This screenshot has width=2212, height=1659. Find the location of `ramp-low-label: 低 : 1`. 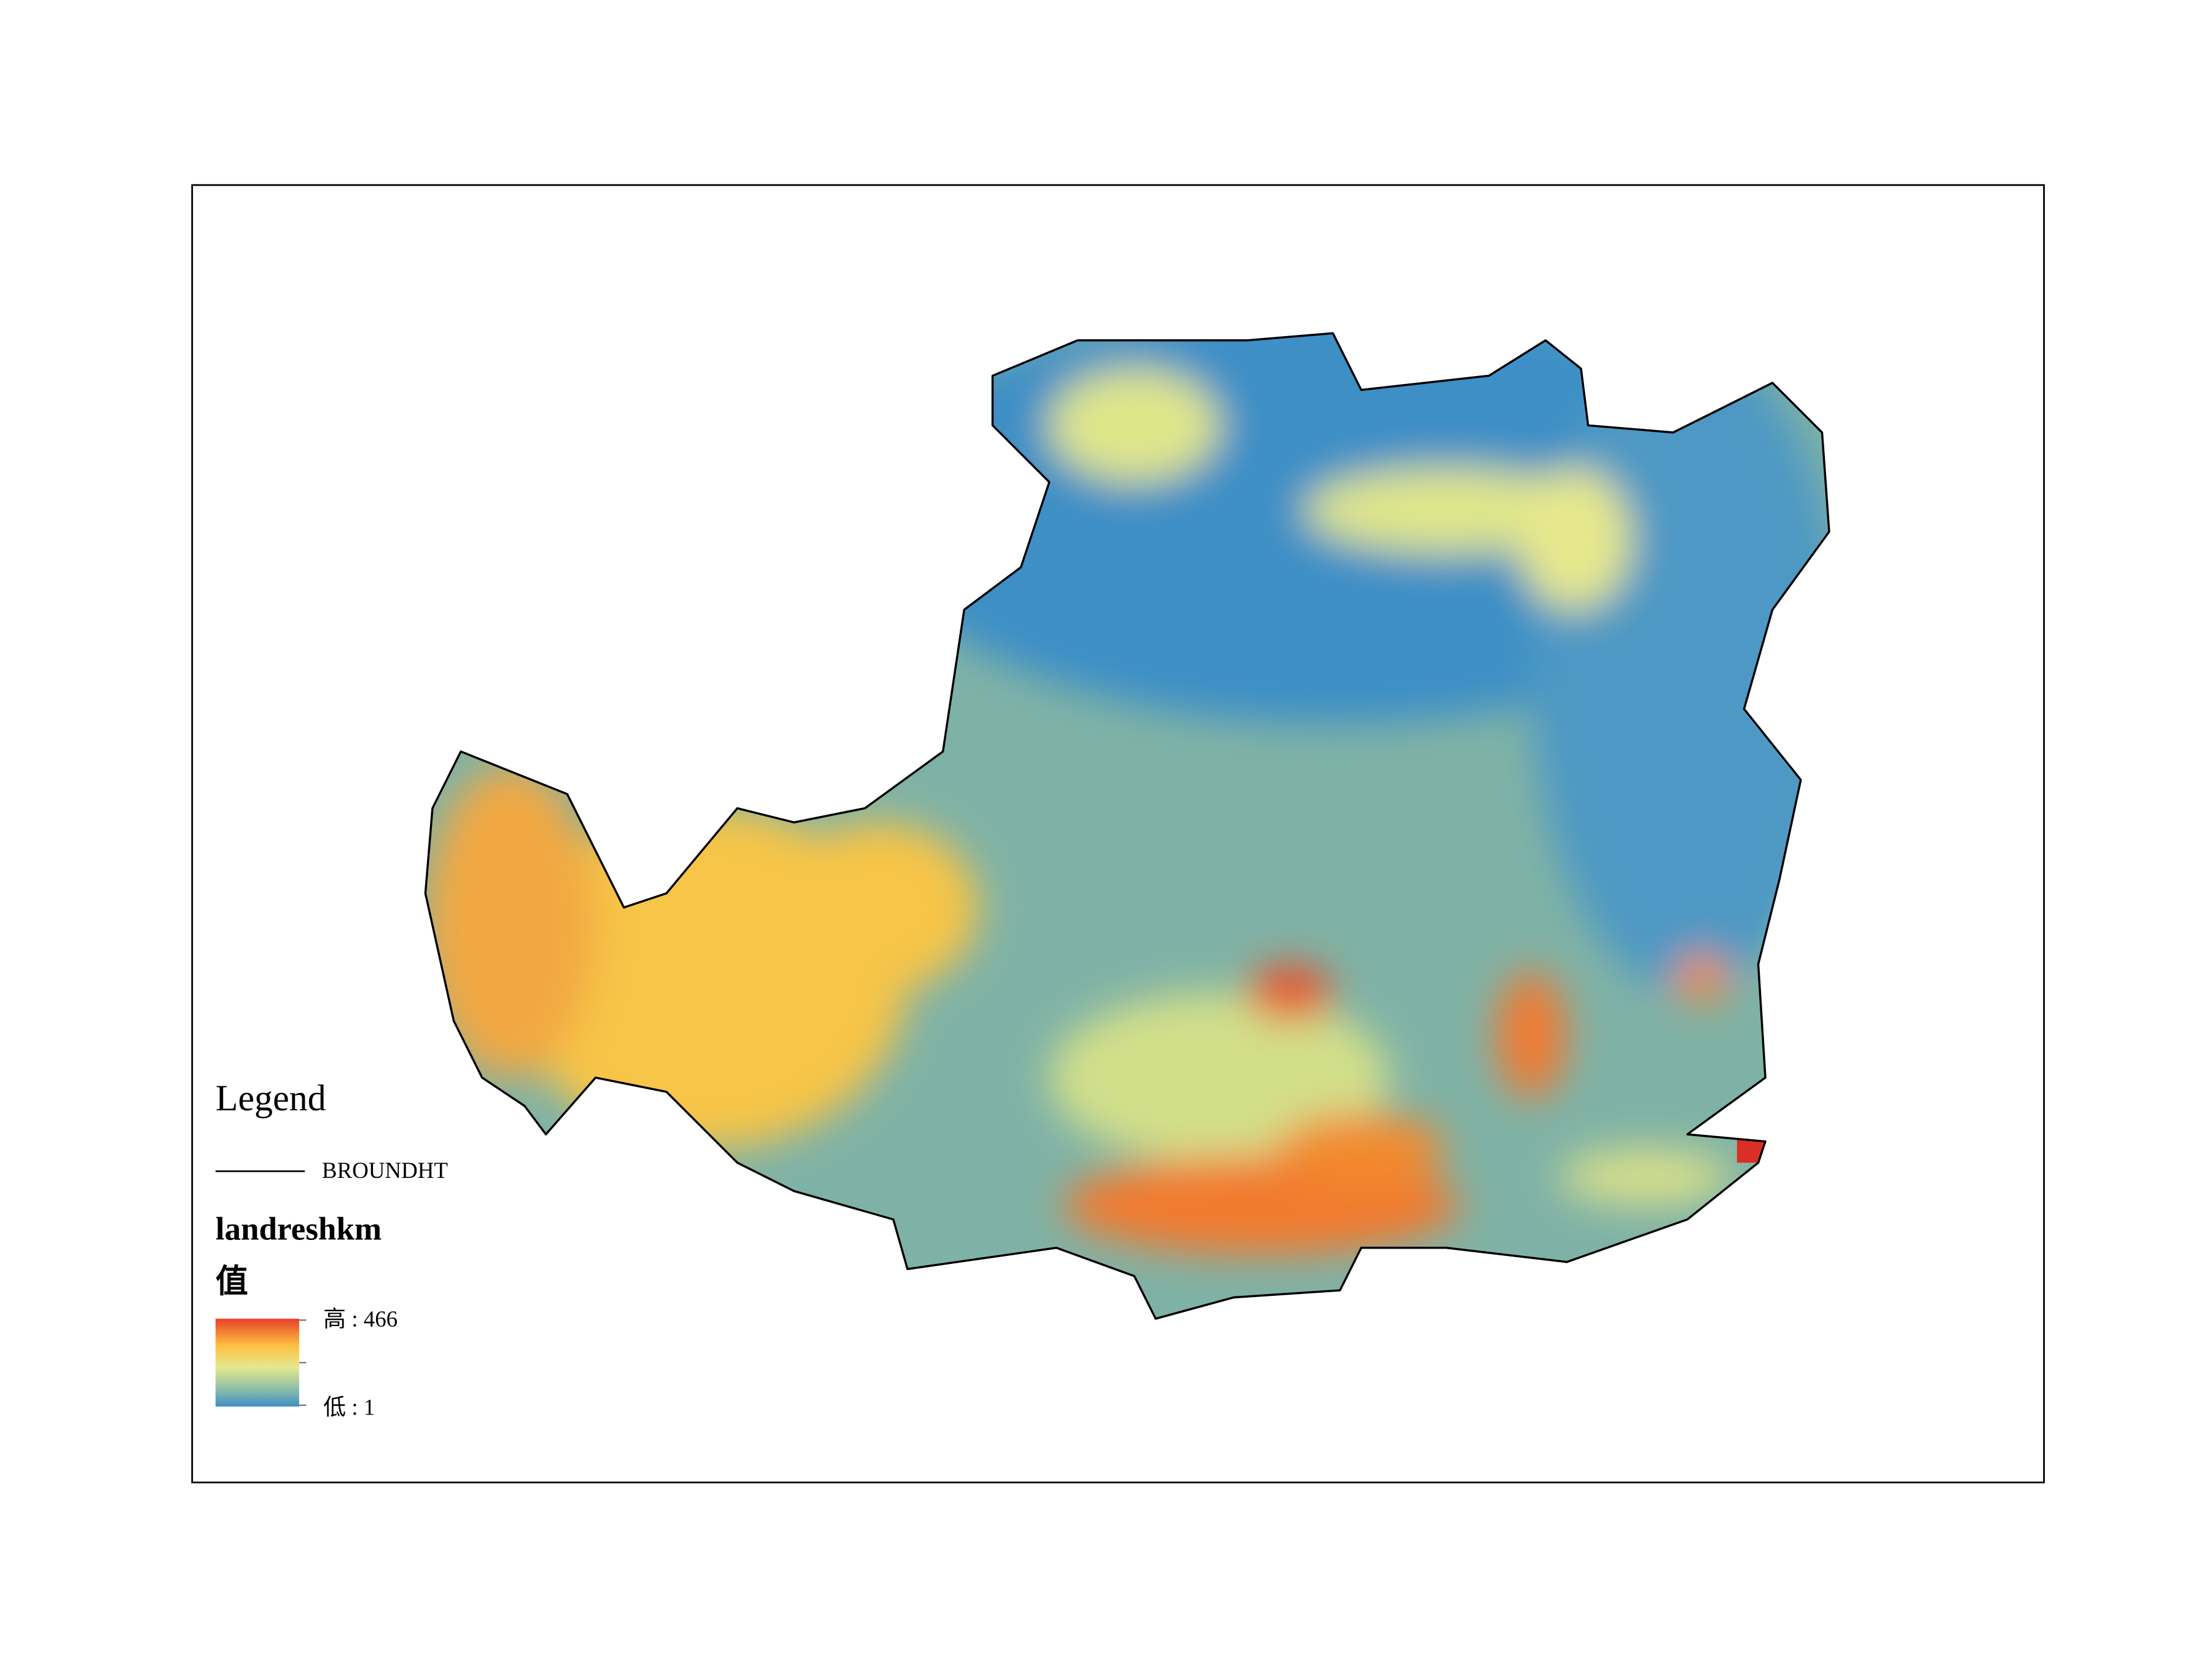

ramp-low-label: 低 : 1 is located at coordinates (349, 1406).